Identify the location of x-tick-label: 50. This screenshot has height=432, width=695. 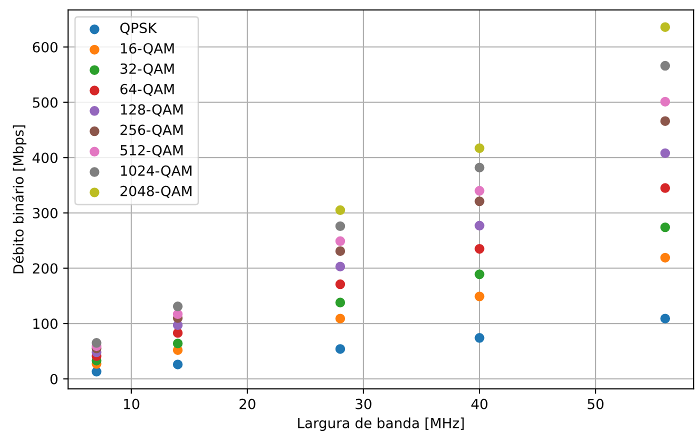
(596, 404).